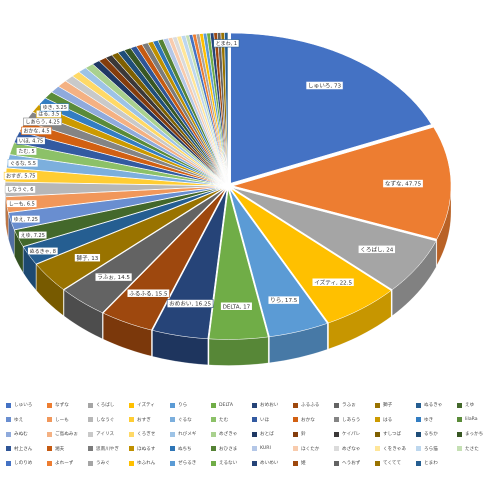 This screenshot has width=500, height=482. I want to click on legend-item: よれーず, so click(65, 463).